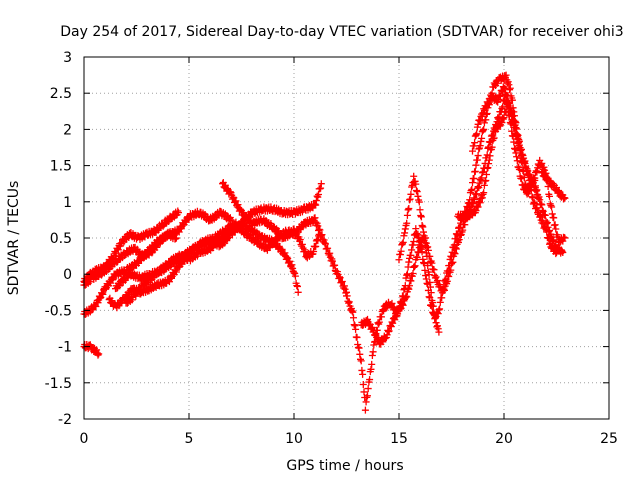  I want to click on x-axis-label: GPS time / hours, so click(344, 466).